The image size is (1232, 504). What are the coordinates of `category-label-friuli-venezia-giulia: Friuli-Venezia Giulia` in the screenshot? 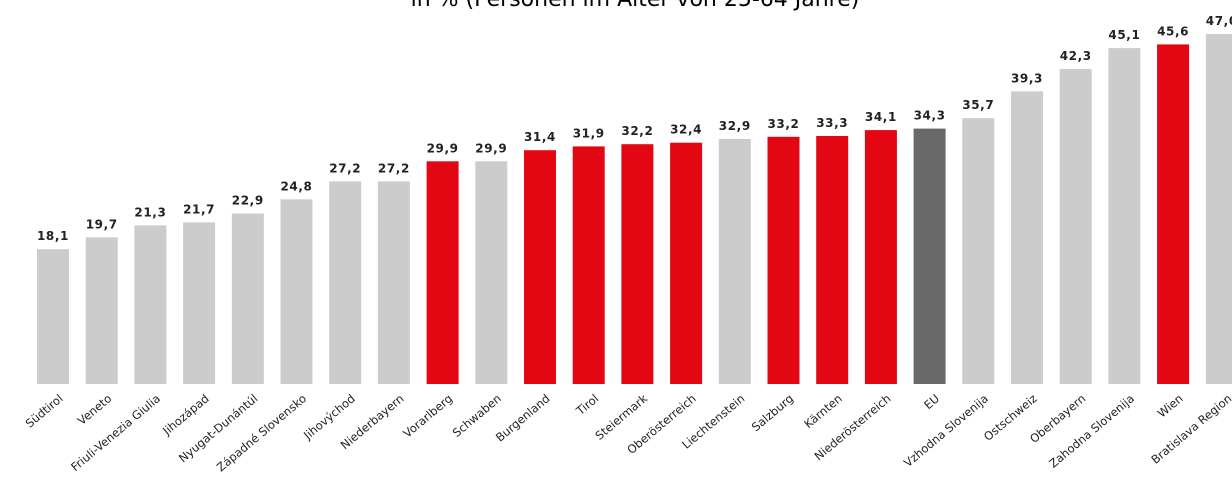 It's located at (115, 432).